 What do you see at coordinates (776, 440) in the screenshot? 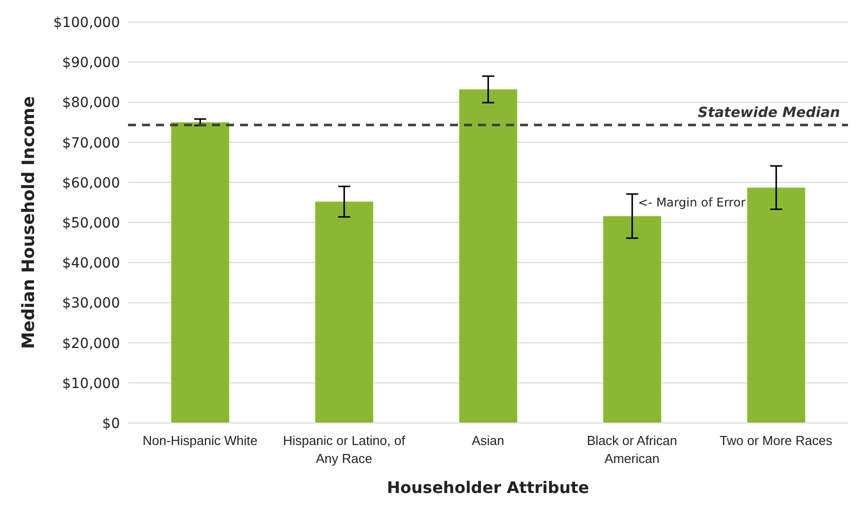
I see `x-tick-label: Two or More Races` at bounding box center [776, 440].